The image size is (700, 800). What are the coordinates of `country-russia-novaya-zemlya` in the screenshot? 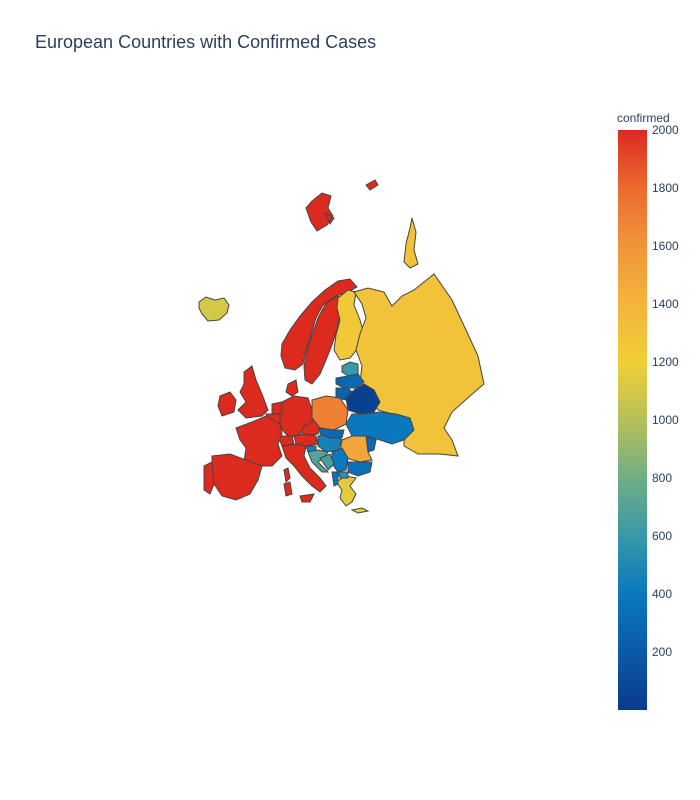 It's located at (411, 243).